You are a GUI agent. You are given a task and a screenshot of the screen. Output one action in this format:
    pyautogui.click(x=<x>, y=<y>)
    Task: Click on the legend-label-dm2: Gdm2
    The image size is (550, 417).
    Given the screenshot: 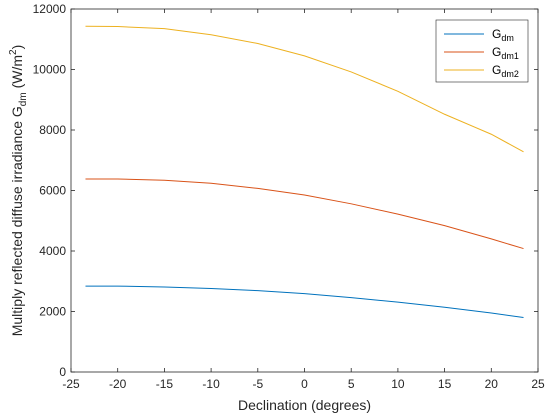 What is the action you would take?
    pyautogui.click(x=505, y=71)
    